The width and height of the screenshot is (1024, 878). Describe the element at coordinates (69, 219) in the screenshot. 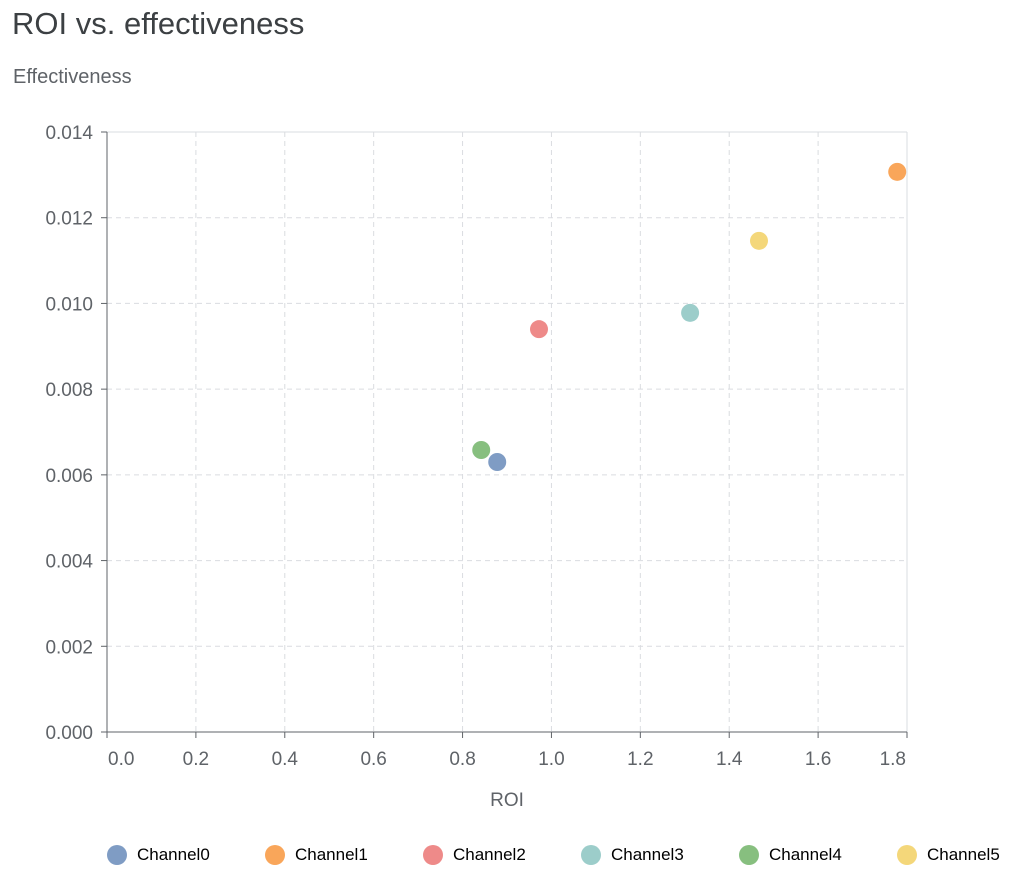

I see `y-tick-label: 0.012` at that location.